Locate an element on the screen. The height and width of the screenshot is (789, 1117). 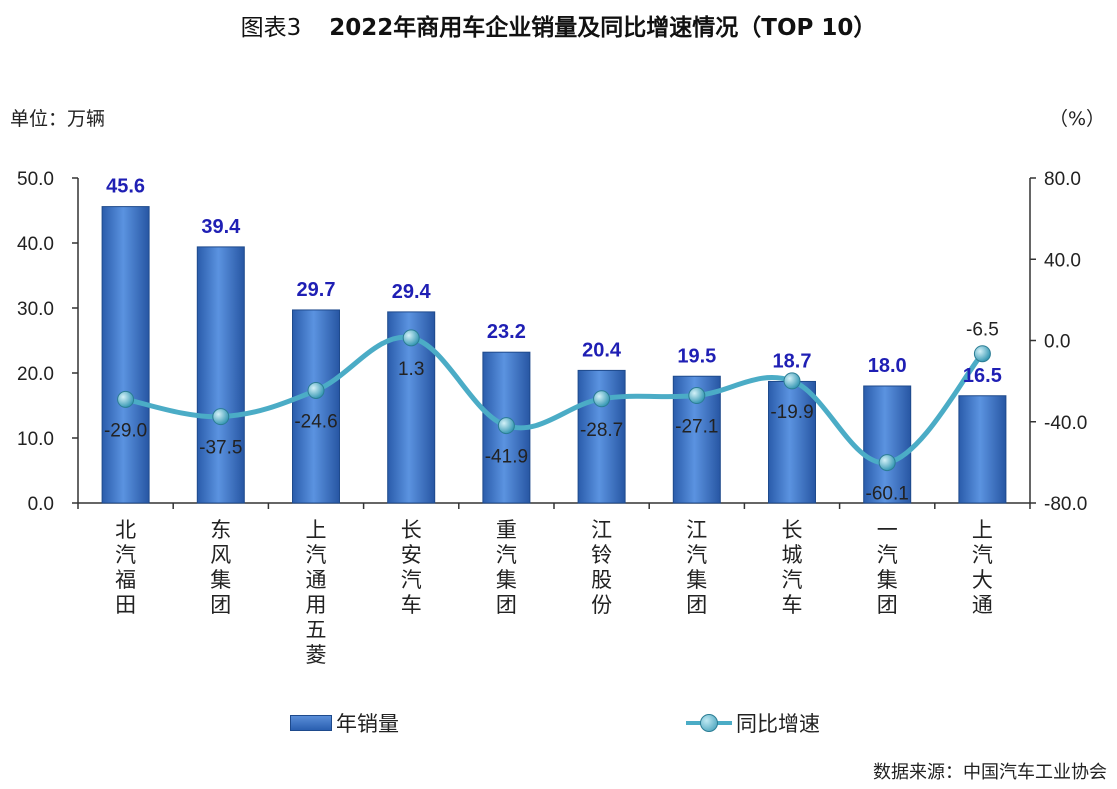
right-tick-label: 40.0 is located at coordinates (1062, 260).